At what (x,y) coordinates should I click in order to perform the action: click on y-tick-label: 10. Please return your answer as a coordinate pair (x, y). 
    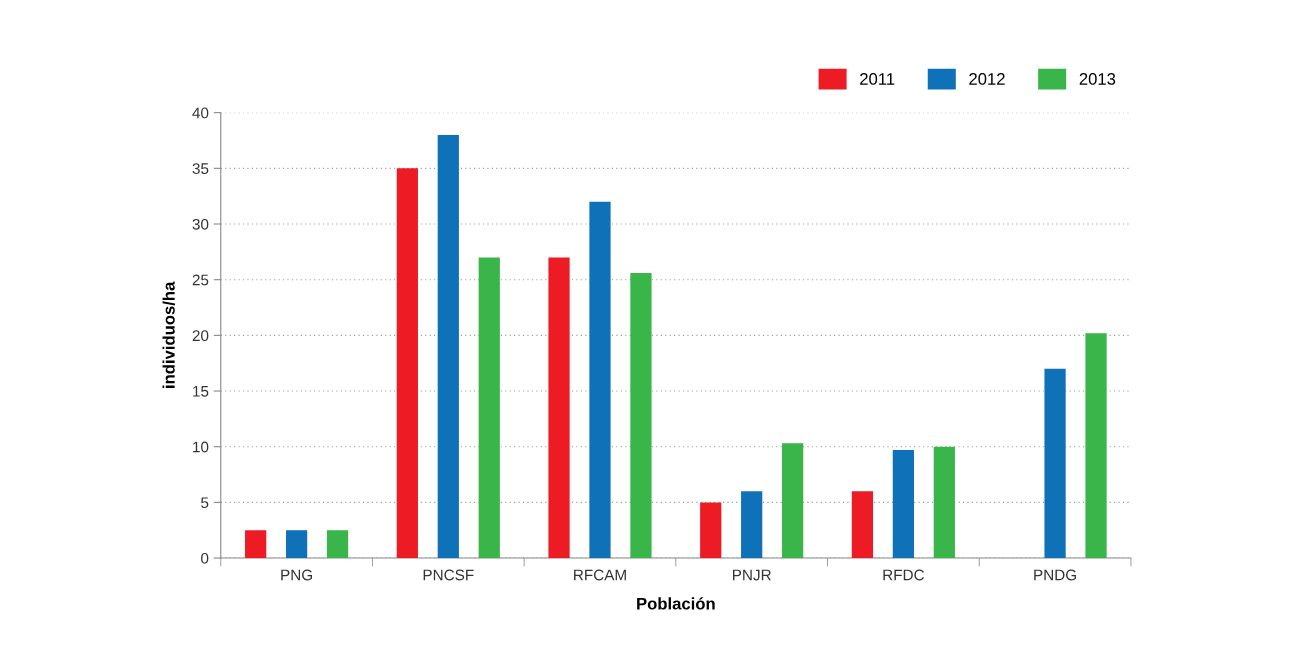
    Looking at the image, I should click on (201, 447).